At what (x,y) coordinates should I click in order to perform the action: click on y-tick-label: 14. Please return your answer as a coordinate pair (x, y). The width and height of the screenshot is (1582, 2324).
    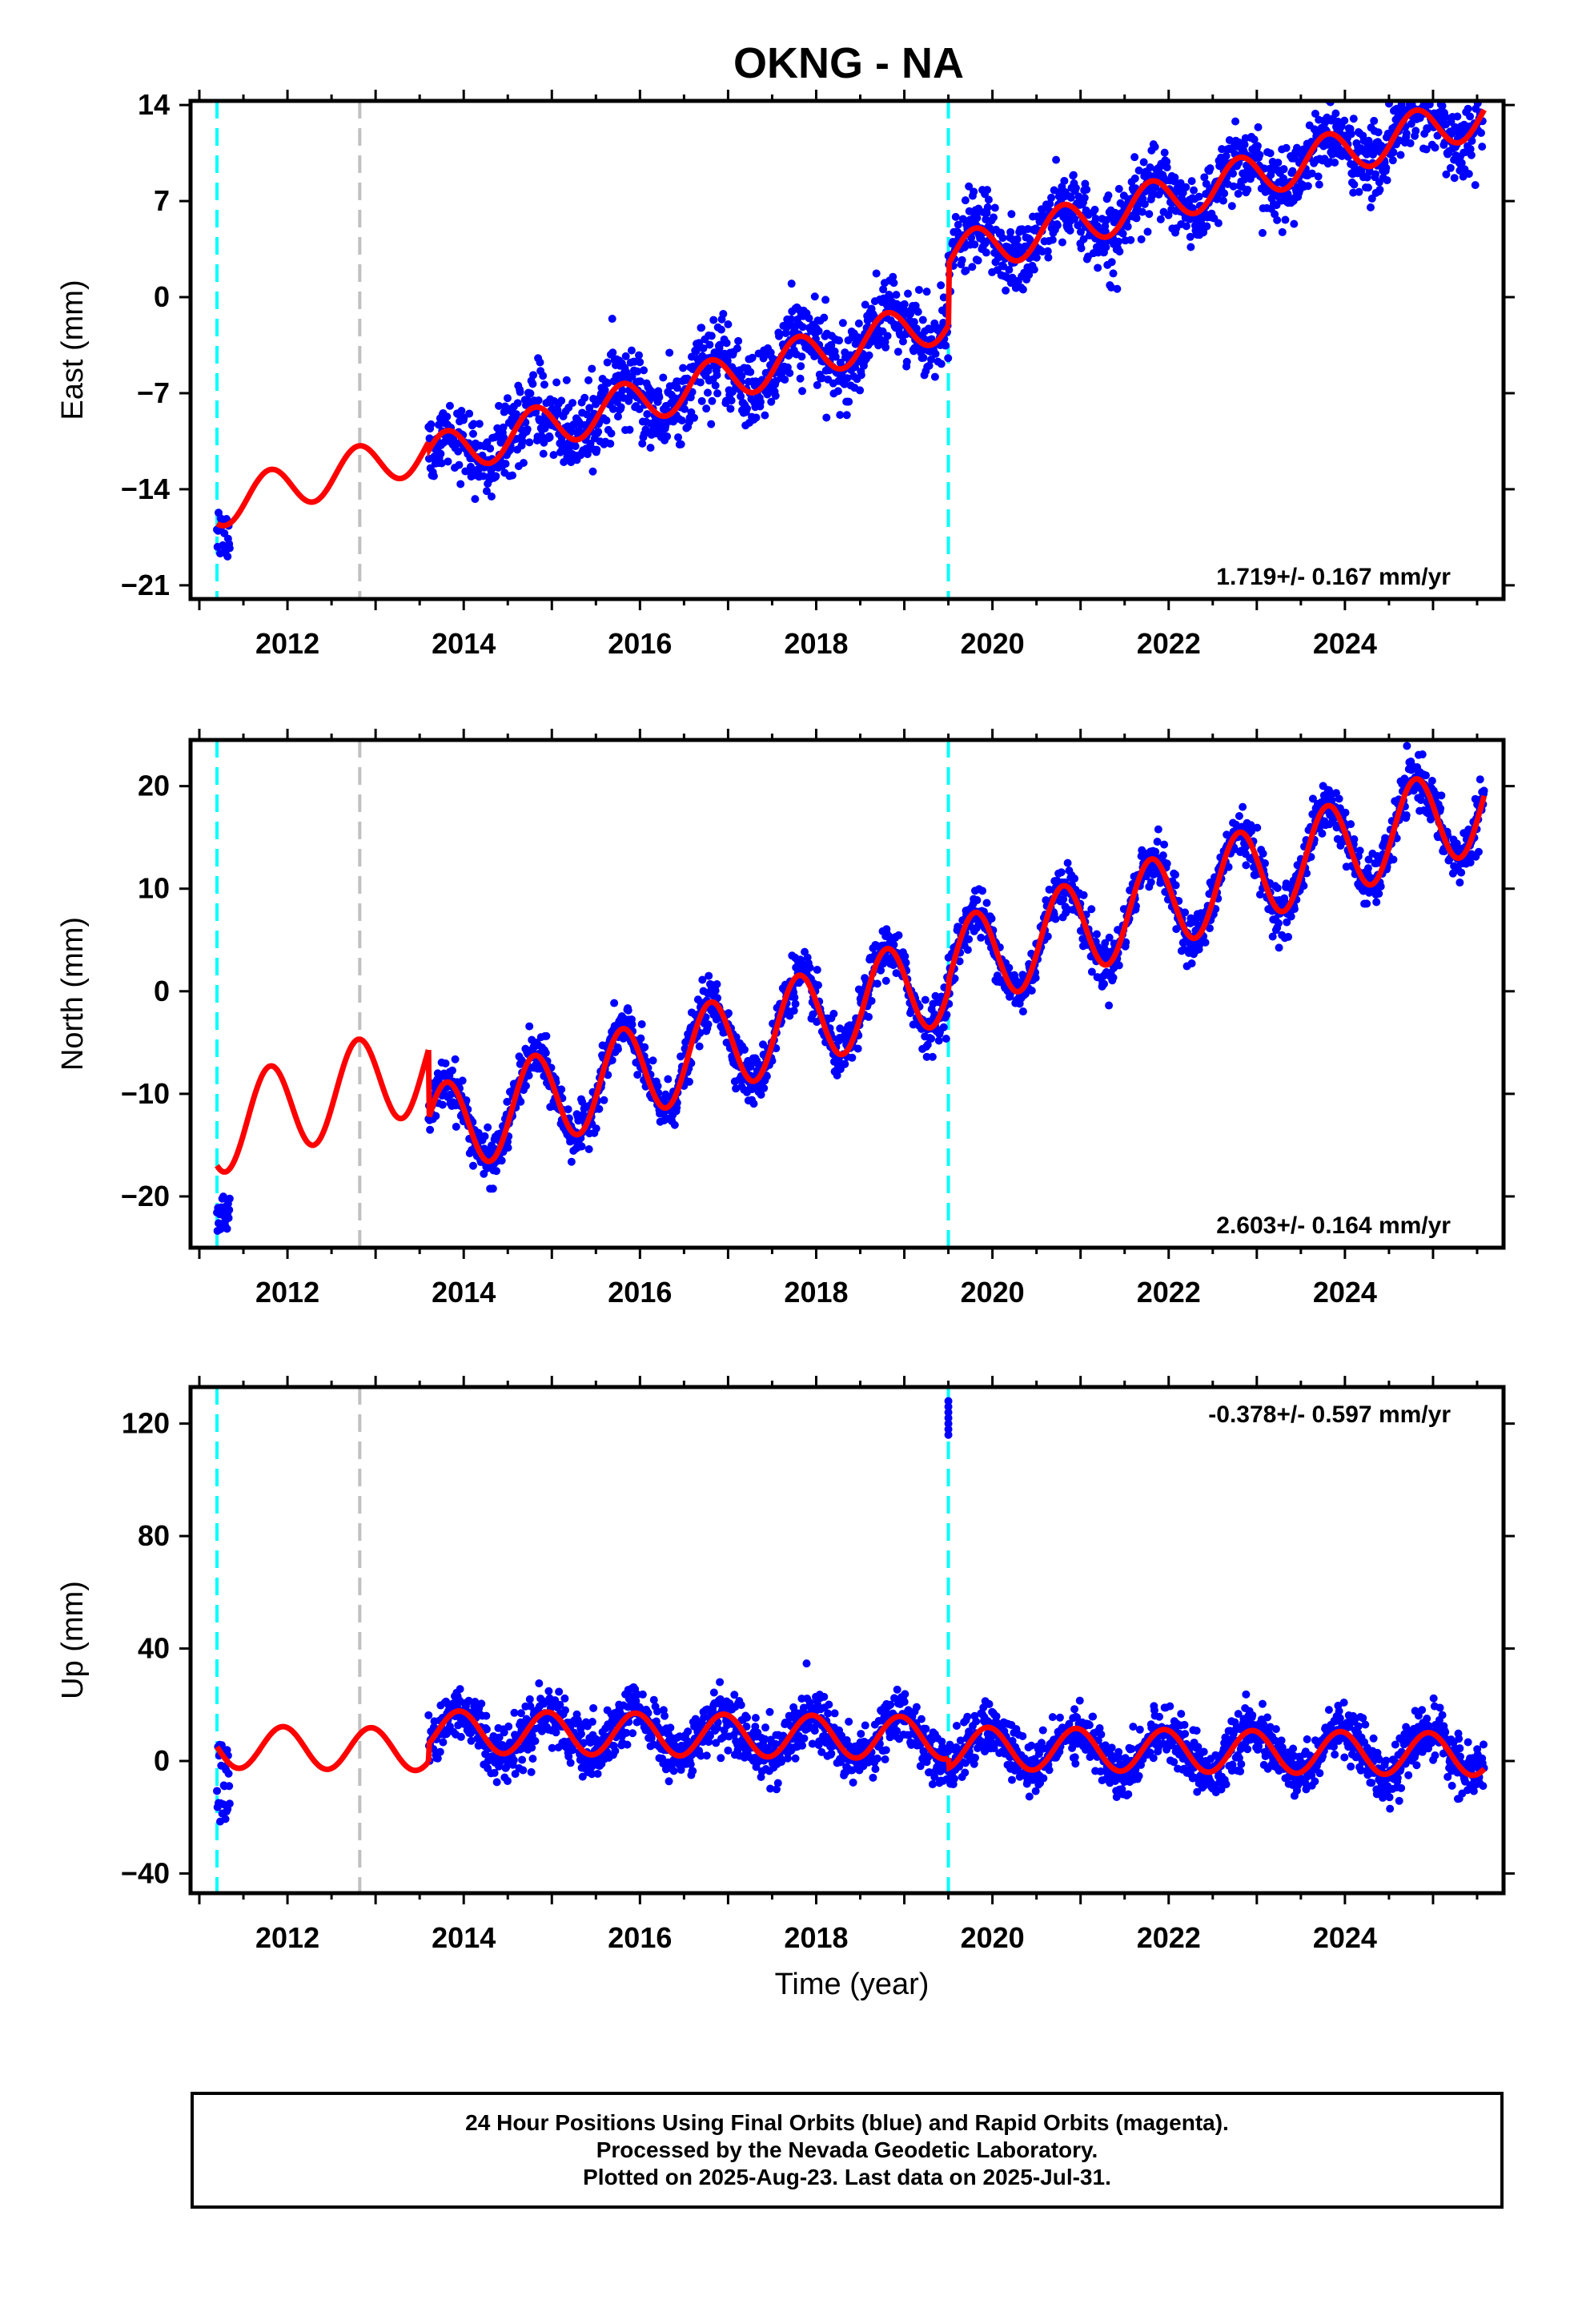
    Looking at the image, I should click on (154, 104).